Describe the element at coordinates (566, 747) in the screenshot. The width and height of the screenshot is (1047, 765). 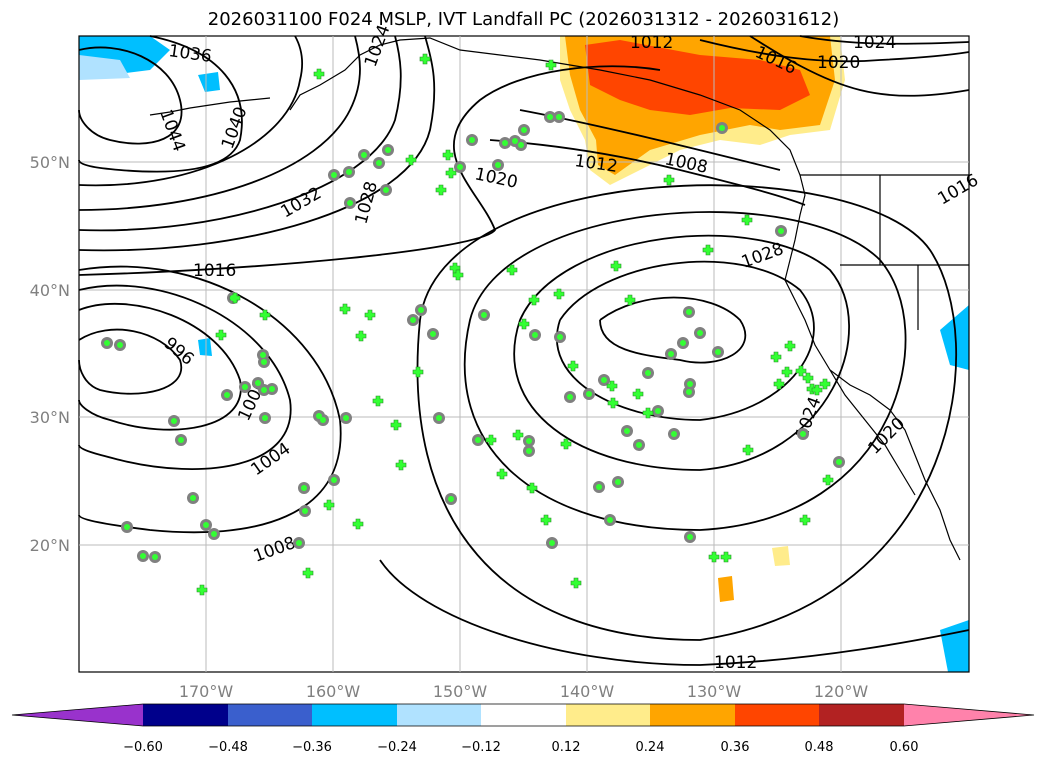
I see `colorbar-tick: 0.12` at that location.